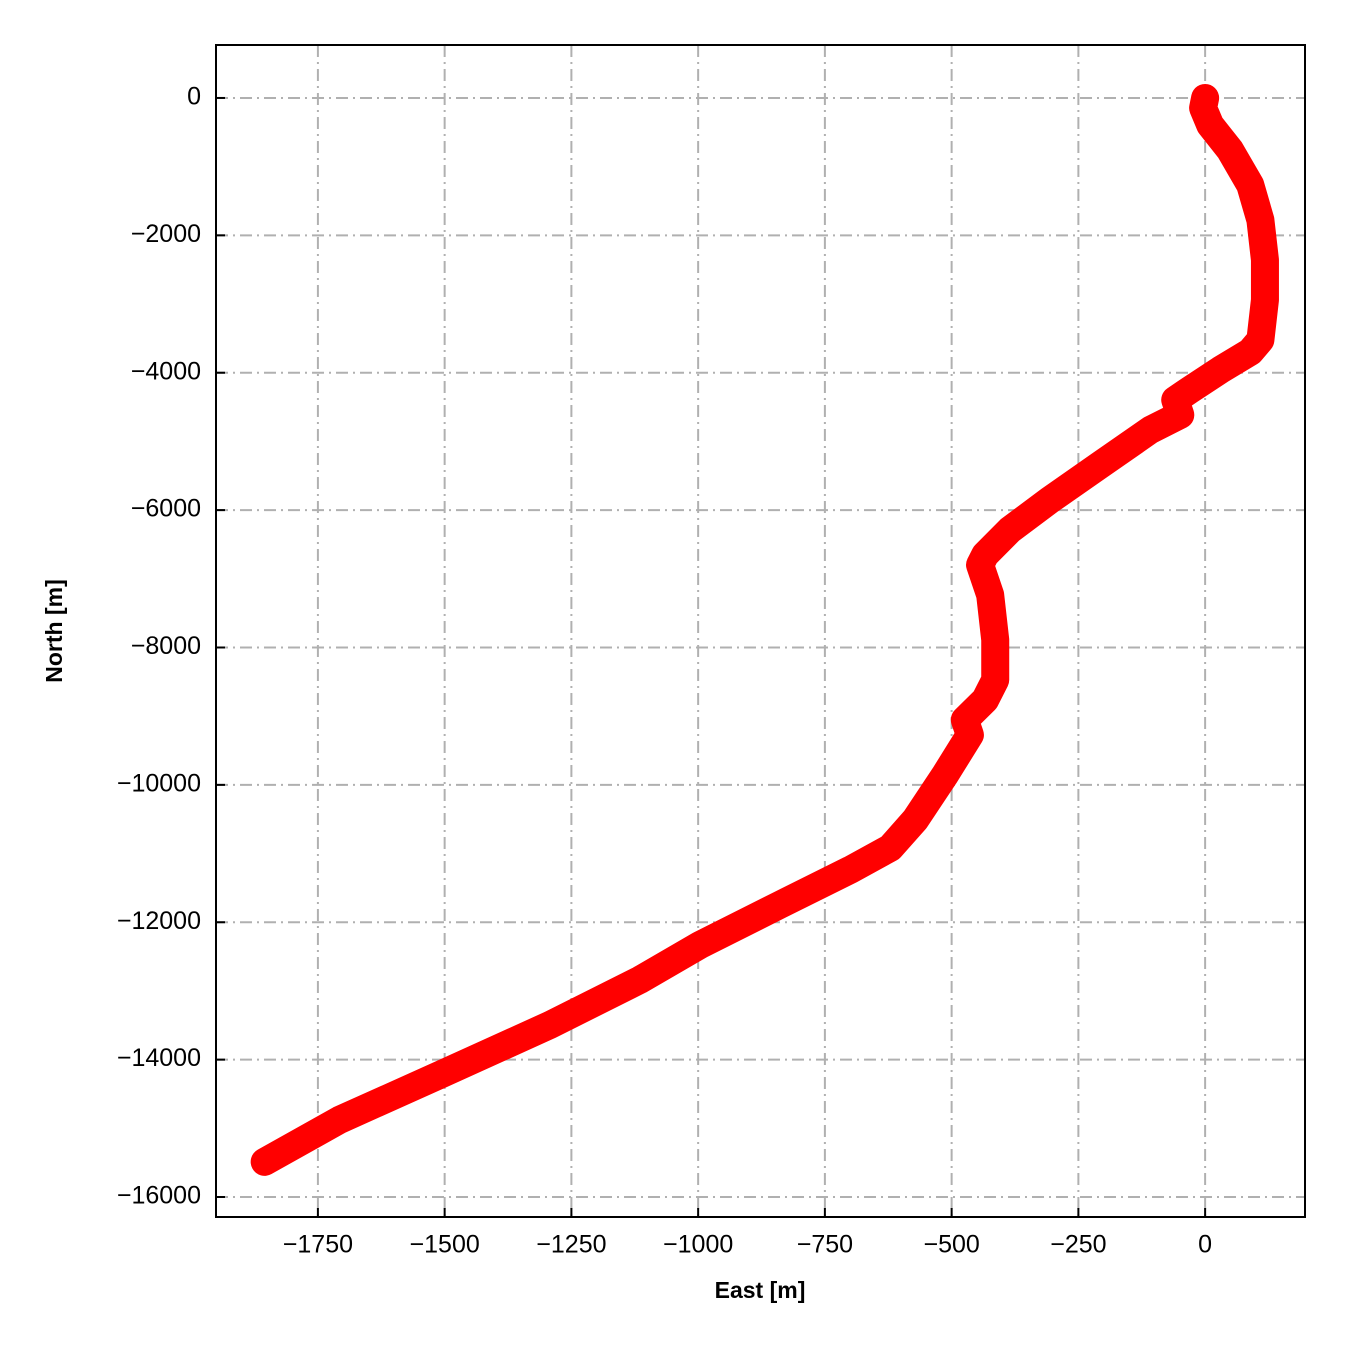 This screenshot has height=1355, width=1350. Describe the element at coordinates (159, 1196) in the screenshot. I see `y-tick-label: −16000` at that location.